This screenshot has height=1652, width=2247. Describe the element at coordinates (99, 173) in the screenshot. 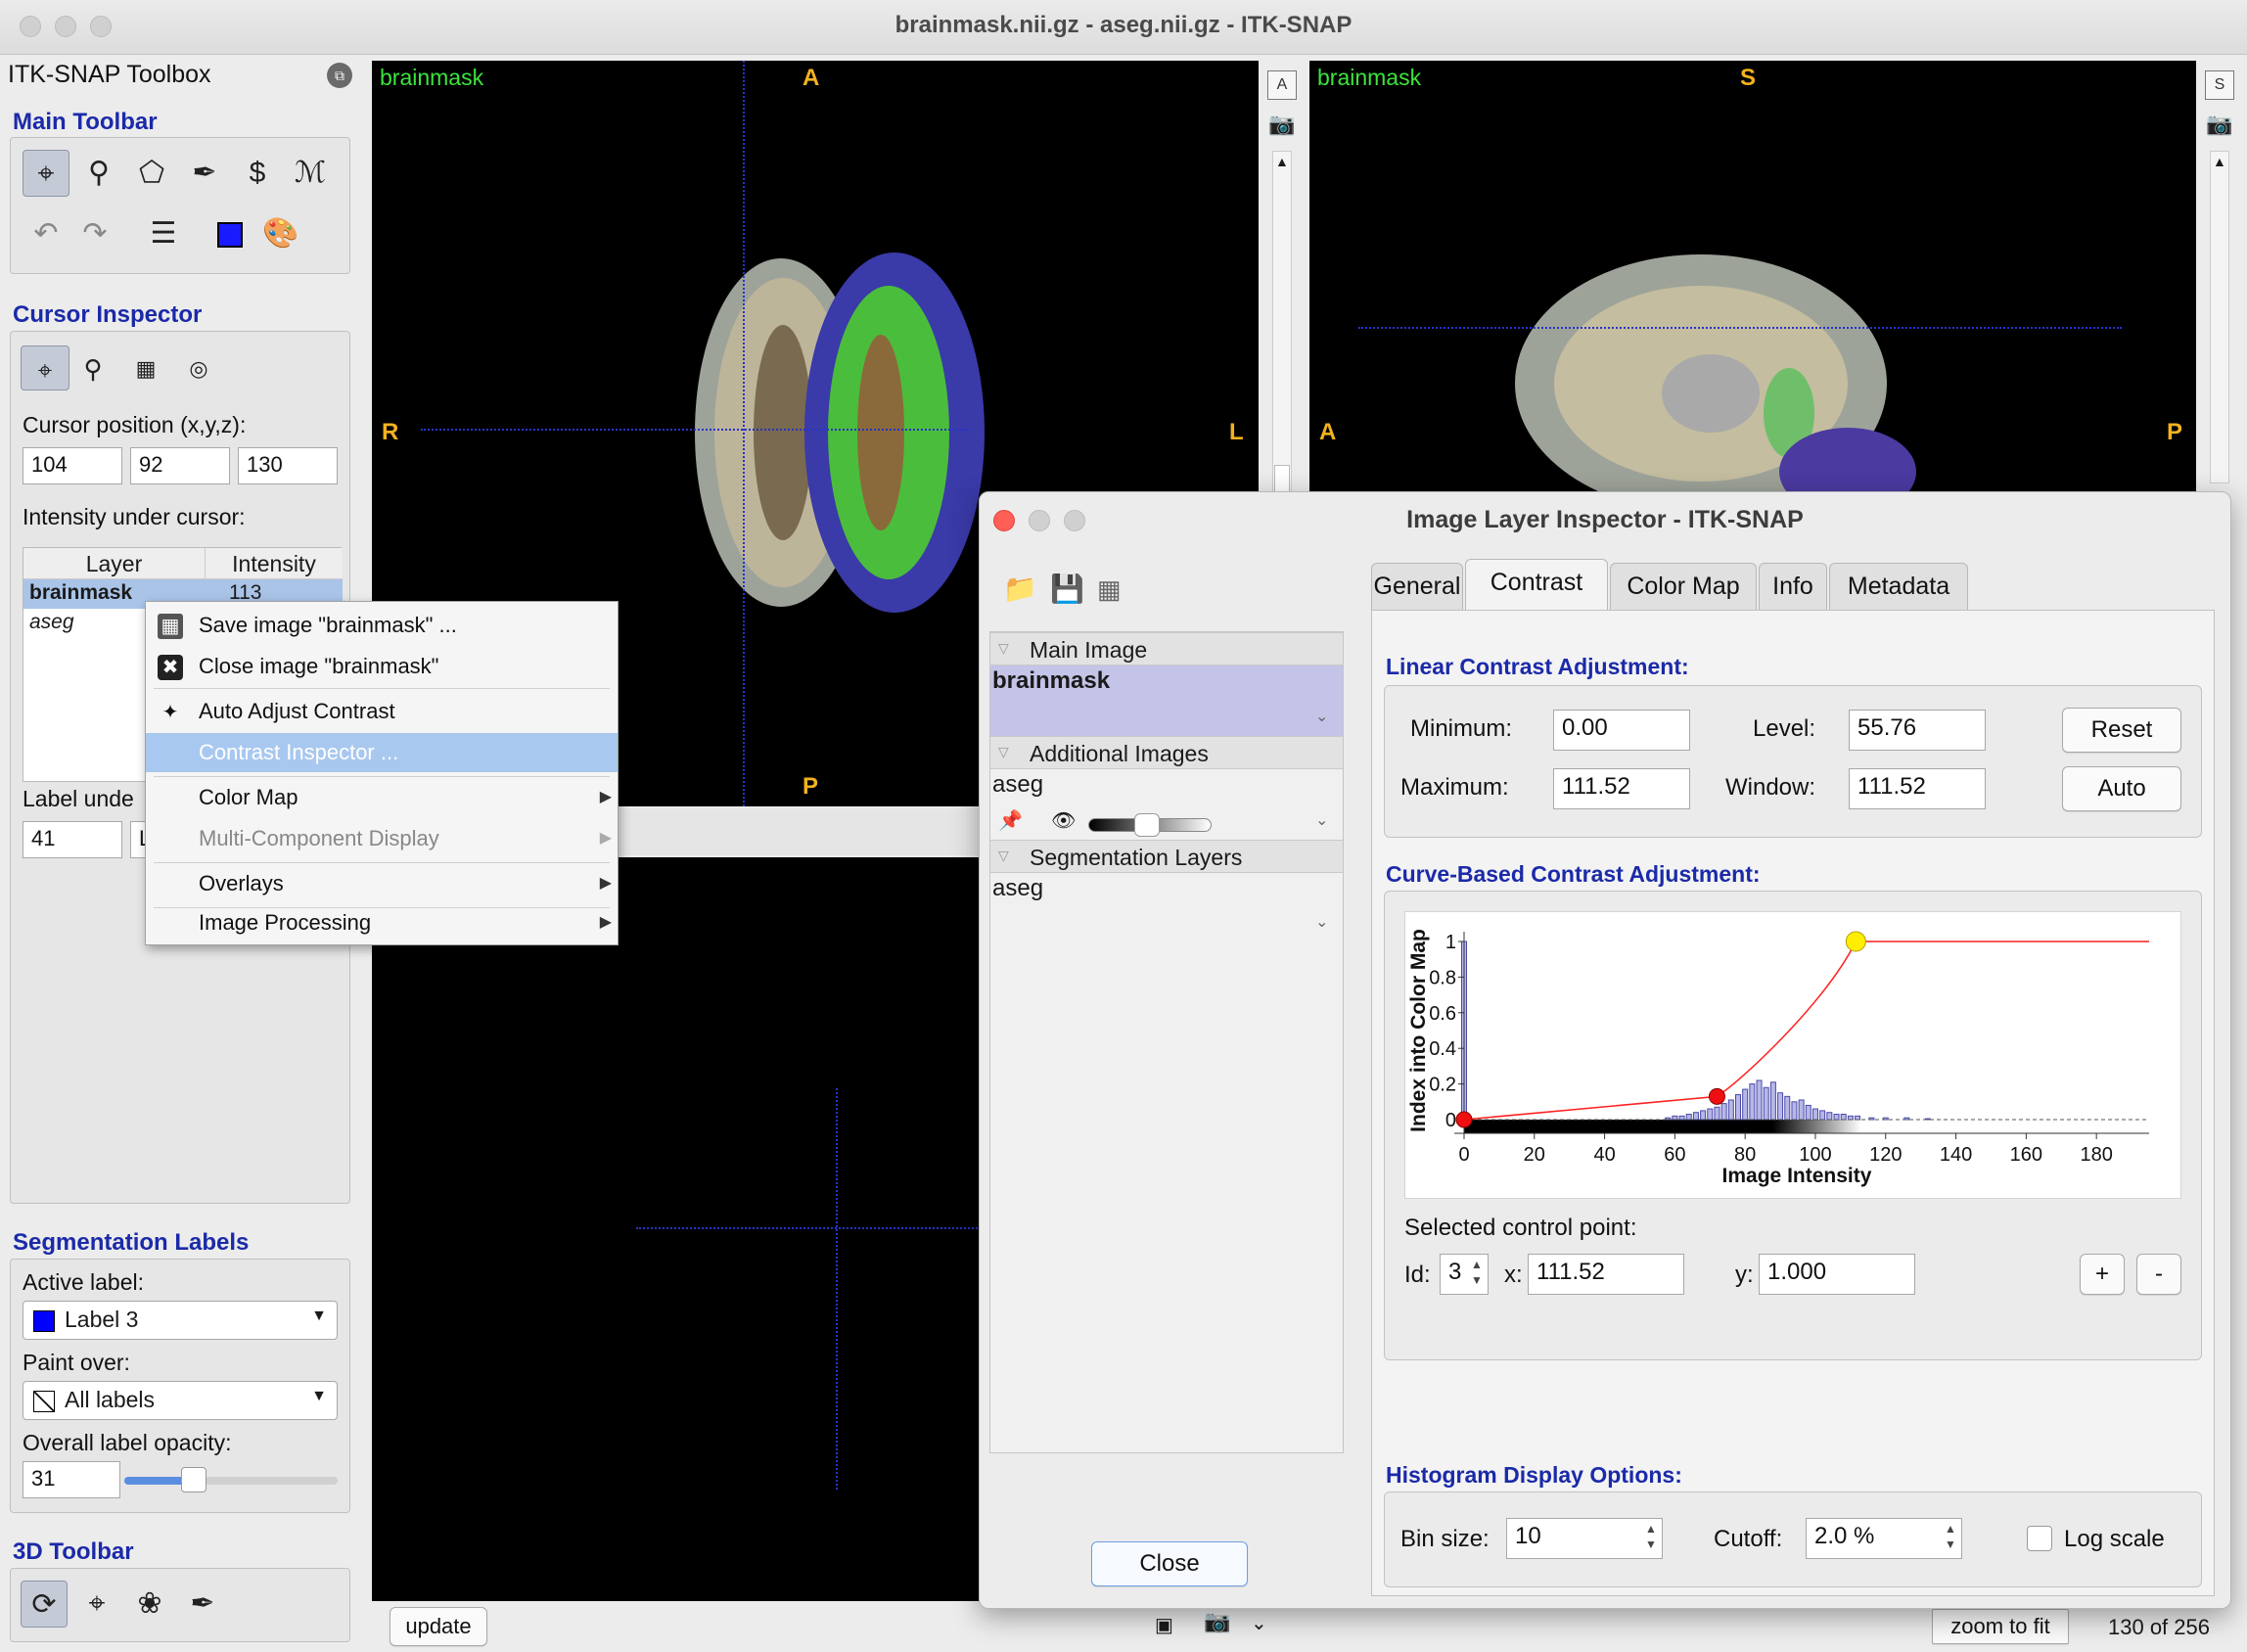

I see `zoom-tool-icon: ⚲` at that location.